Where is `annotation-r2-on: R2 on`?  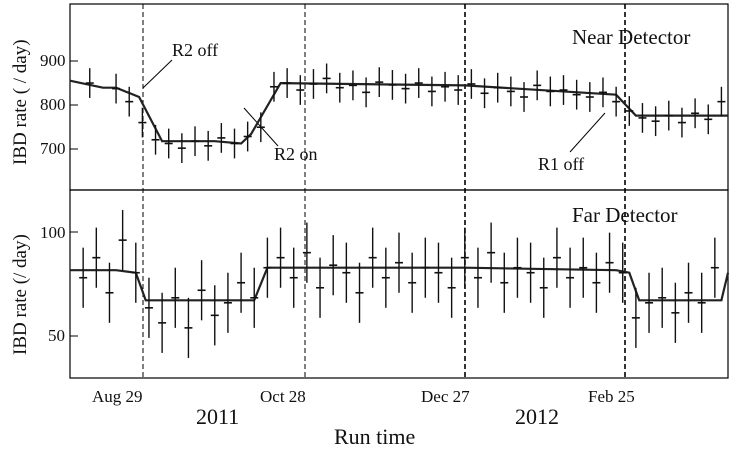
annotation-r2-on: R2 on is located at coordinates (296, 154).